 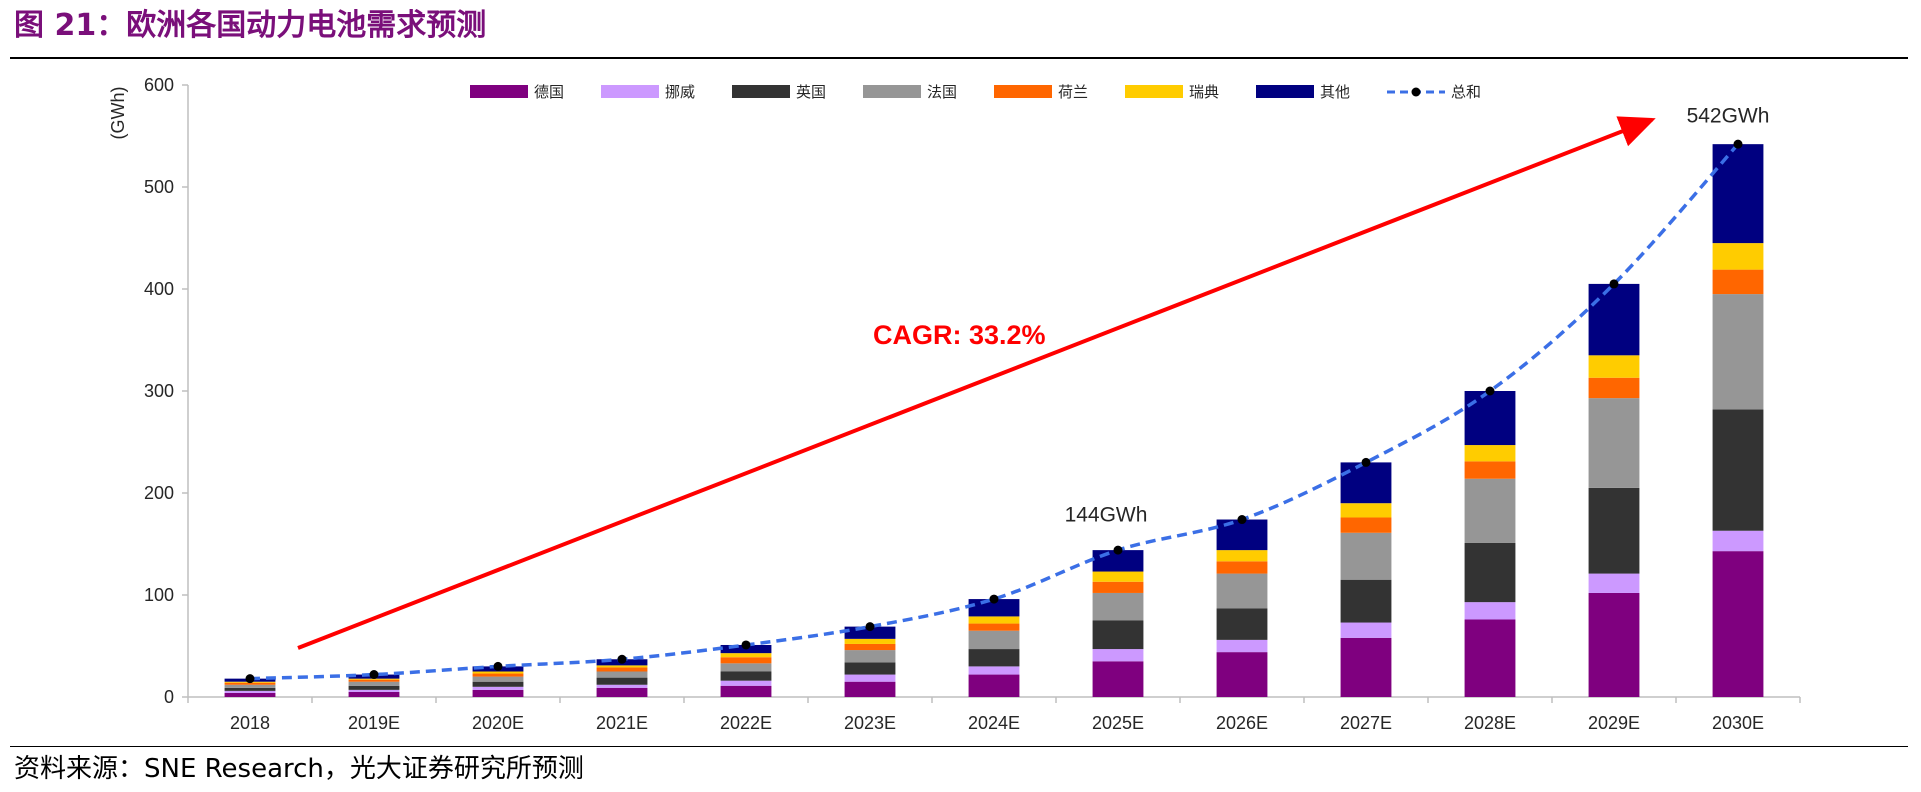 I want to click on figure-title: 图 21：欧洲各国动力电池需求预测, so click(x=250, y=25).